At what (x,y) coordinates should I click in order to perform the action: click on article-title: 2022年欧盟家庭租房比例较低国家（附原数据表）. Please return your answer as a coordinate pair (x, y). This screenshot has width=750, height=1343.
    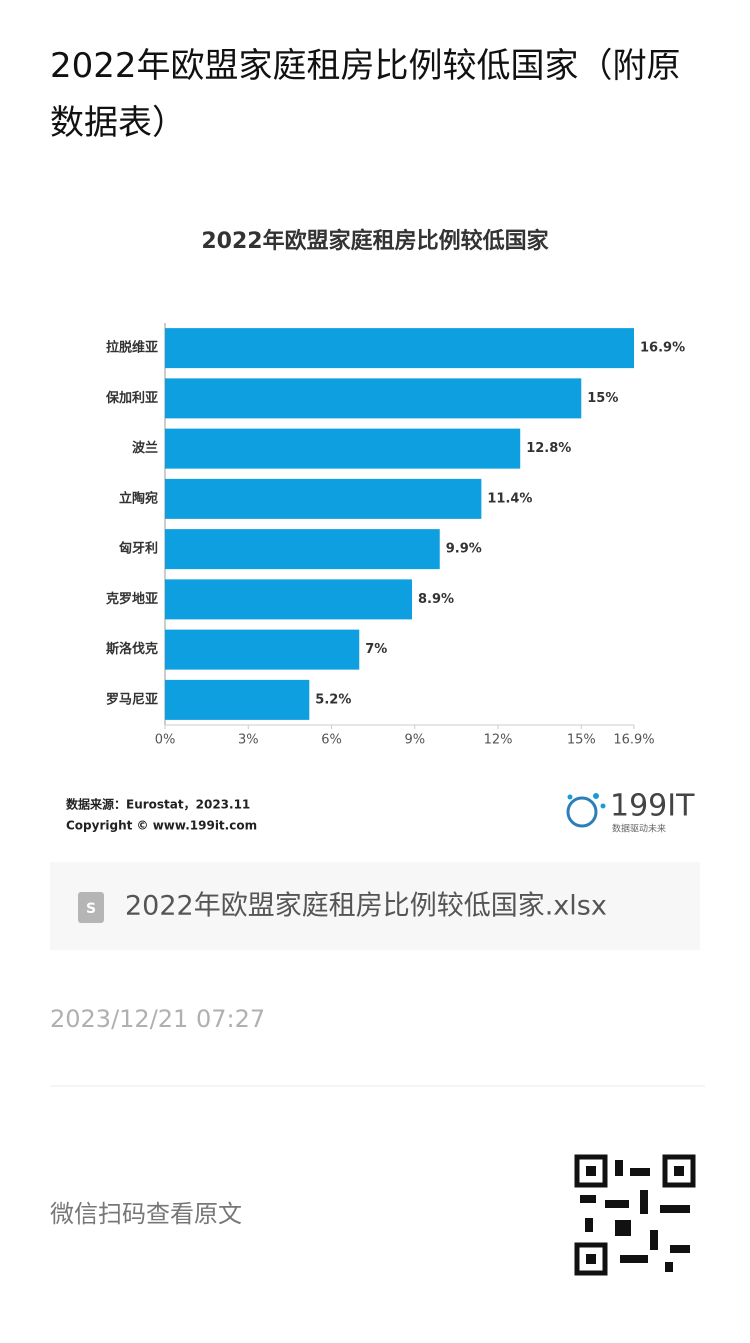
    Looking at the image, I should click on (365, 94).